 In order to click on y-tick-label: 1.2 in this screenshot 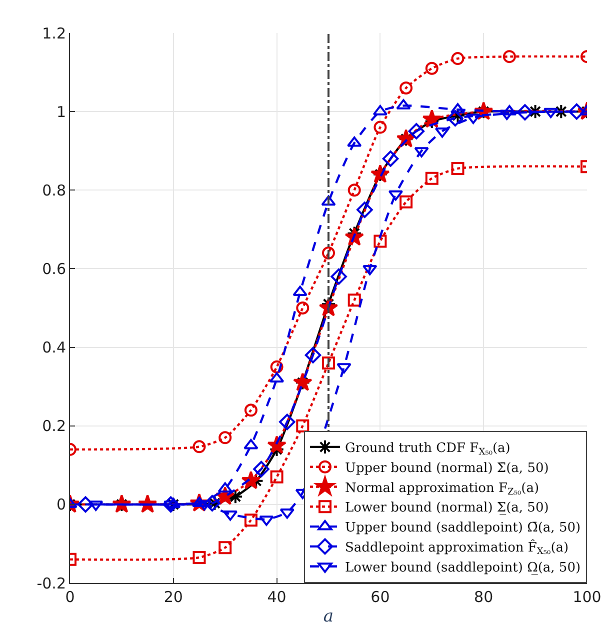, I will do `click(54, 33)`.